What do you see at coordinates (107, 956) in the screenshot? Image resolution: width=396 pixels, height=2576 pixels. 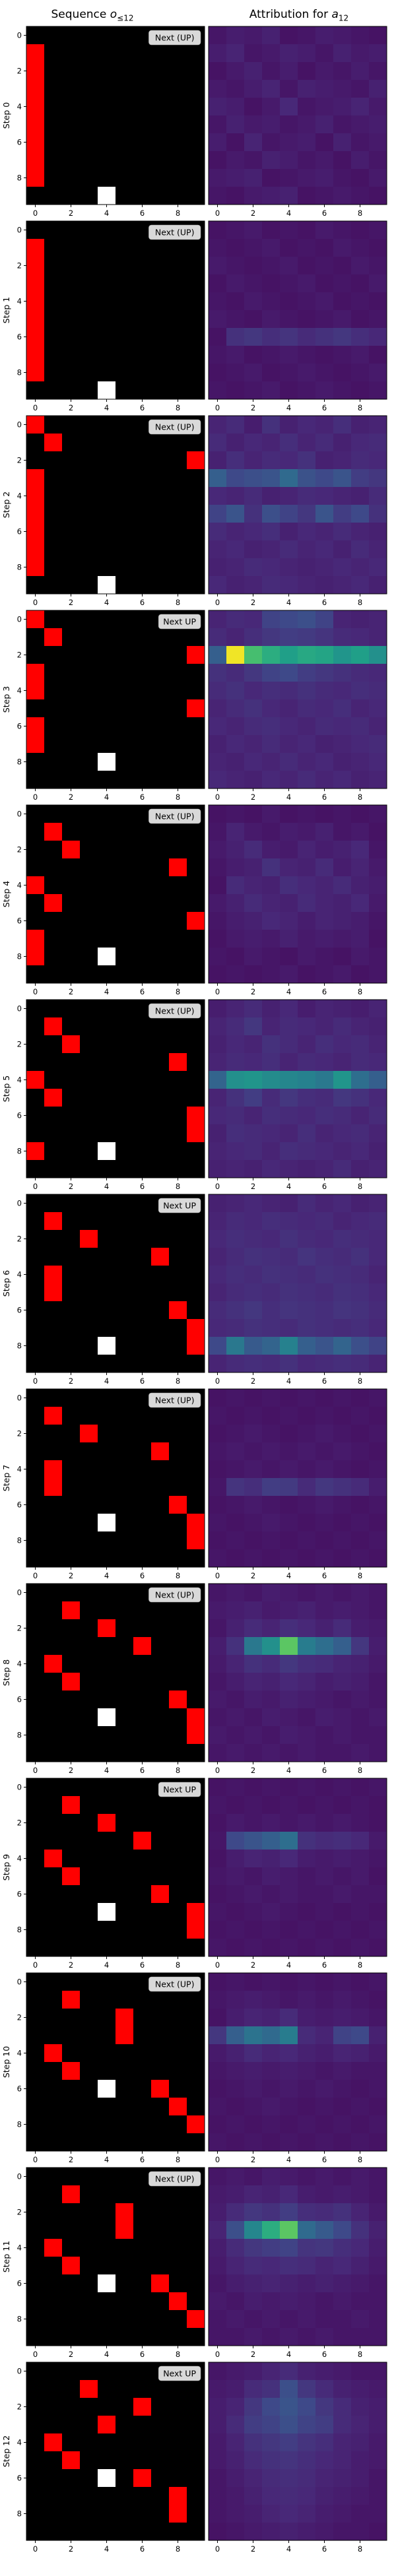 I see `white-agent-cell` at bounding box center [107, 956].